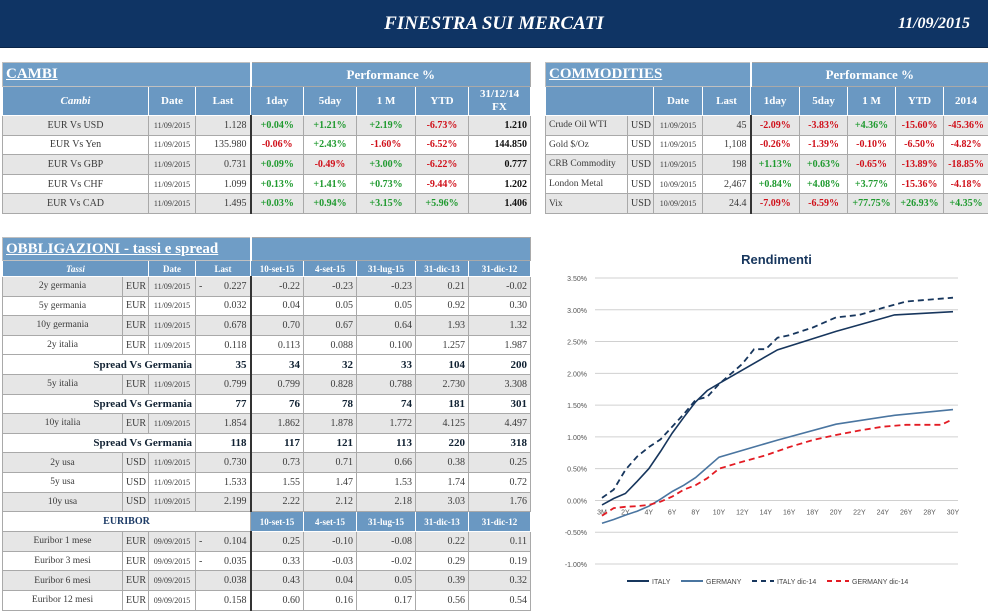  What do you see at coordinates (277, 502) in the screenshot?
I see `historical-value: 2.22` at bounding box center [277, 502].